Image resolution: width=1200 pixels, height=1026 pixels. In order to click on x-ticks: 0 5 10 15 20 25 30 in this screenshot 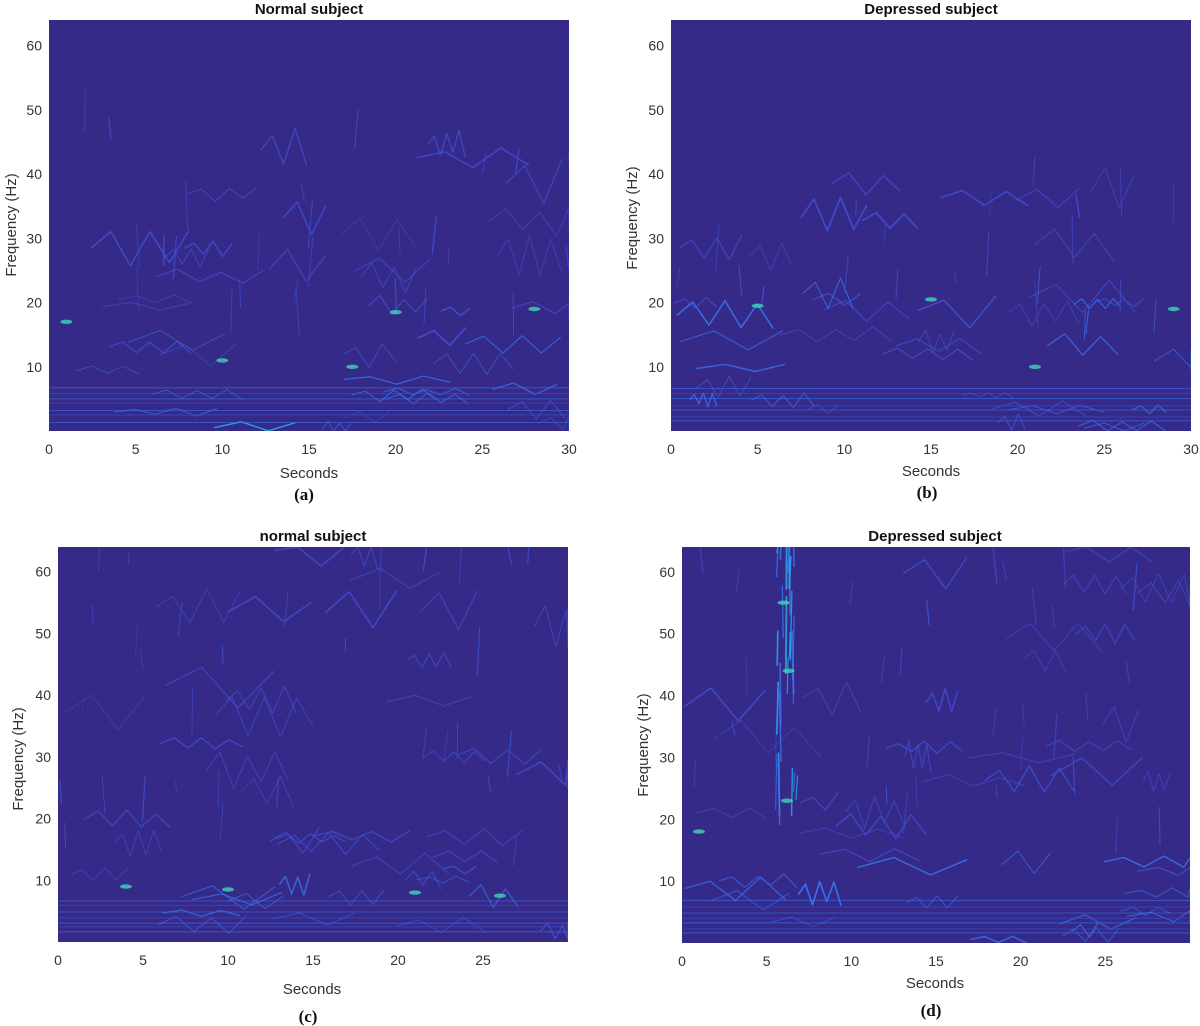, I will do `click(933, 449)`.